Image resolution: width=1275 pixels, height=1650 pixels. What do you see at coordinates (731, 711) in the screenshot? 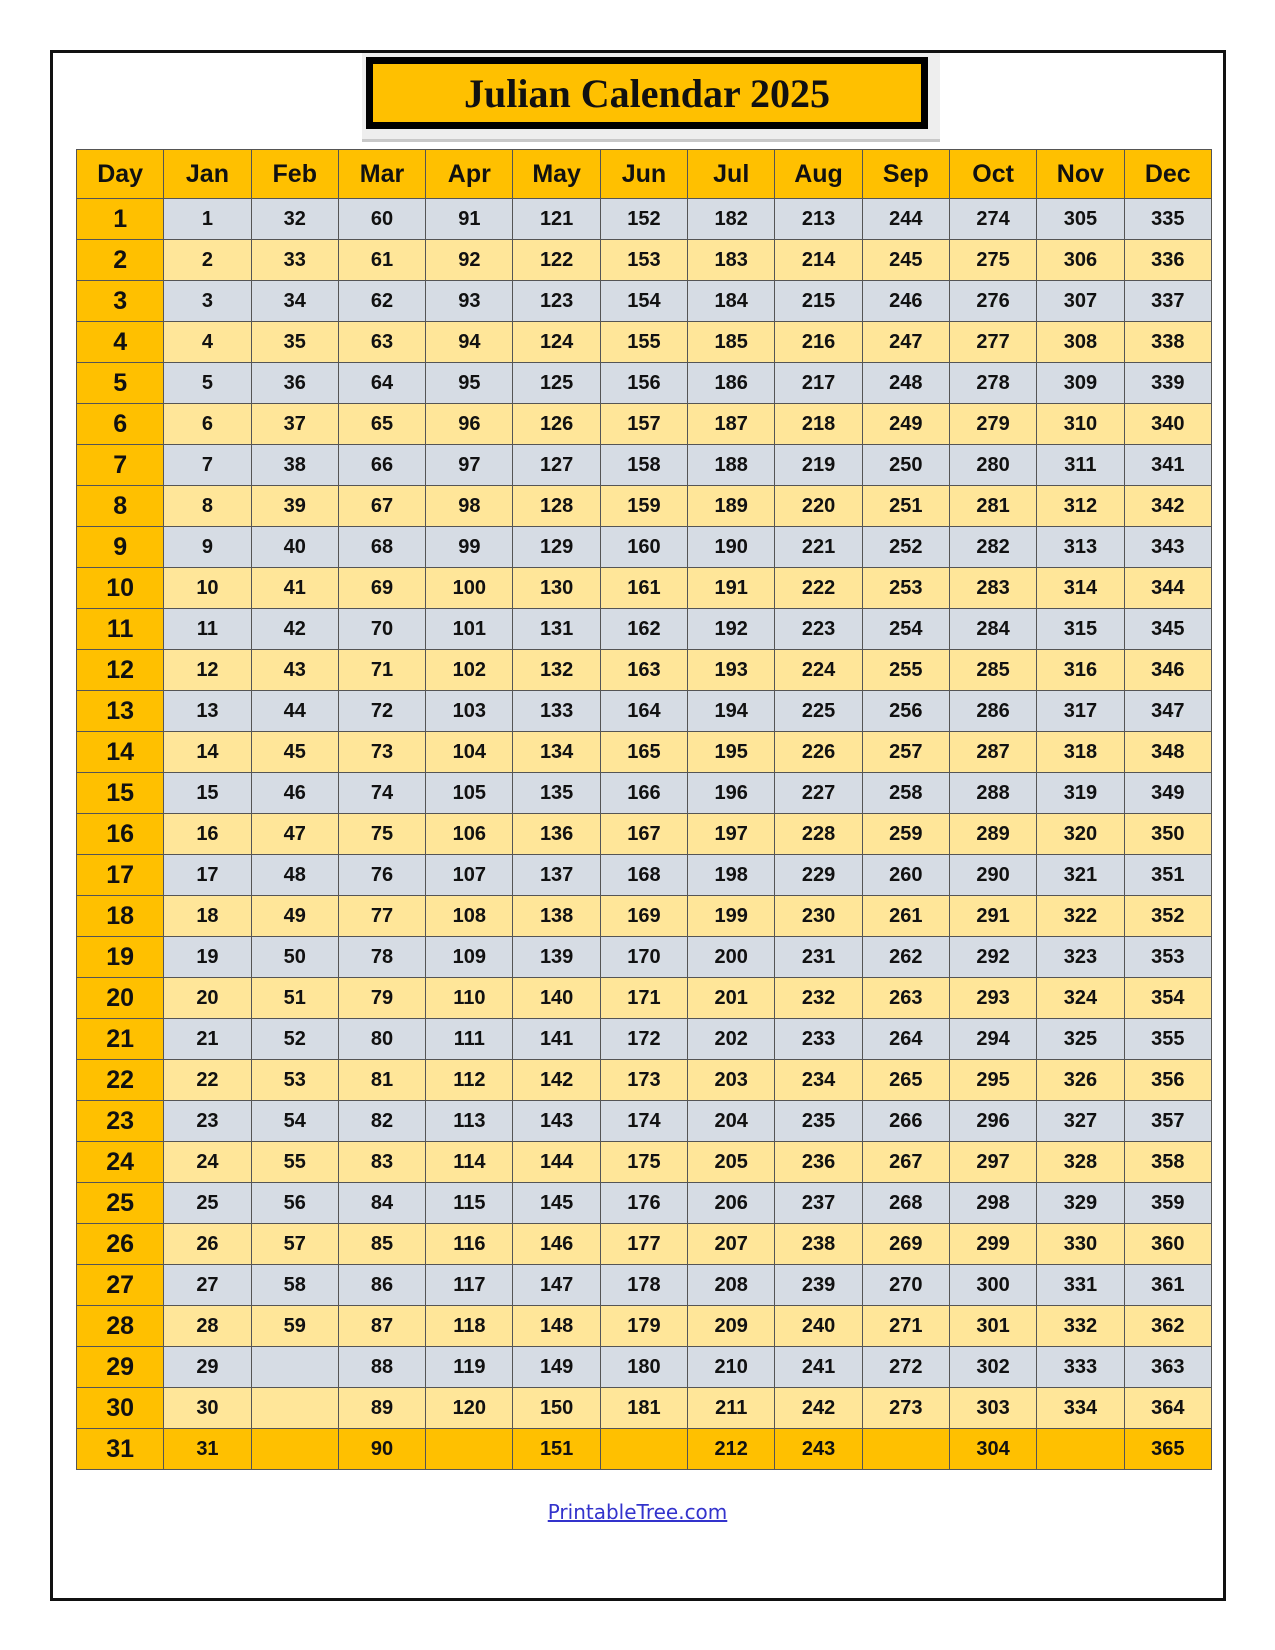
I see `julian-day-cell: 194` at bounding box center [731, 711].